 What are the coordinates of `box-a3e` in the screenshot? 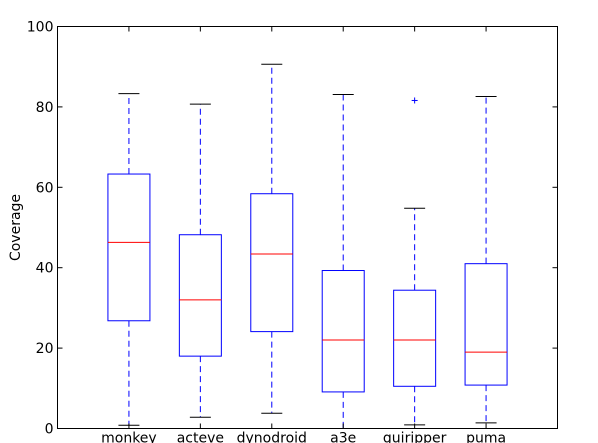 It's located at (343, 261).